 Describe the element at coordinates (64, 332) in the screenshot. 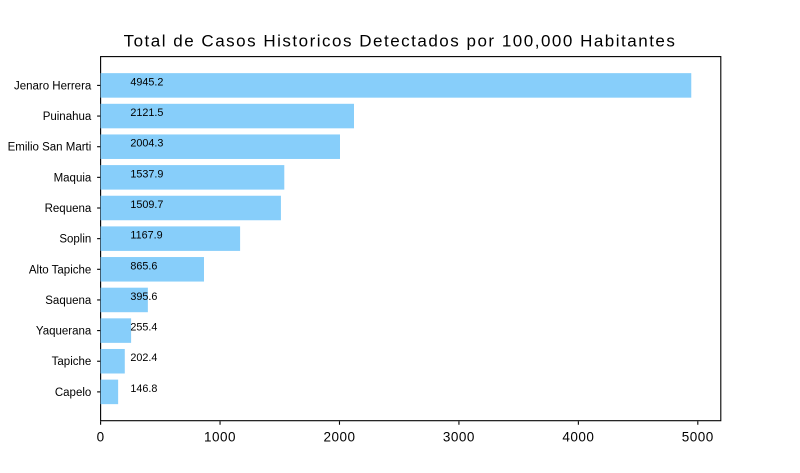

I see `svg-text: Yaquerana` at that location.